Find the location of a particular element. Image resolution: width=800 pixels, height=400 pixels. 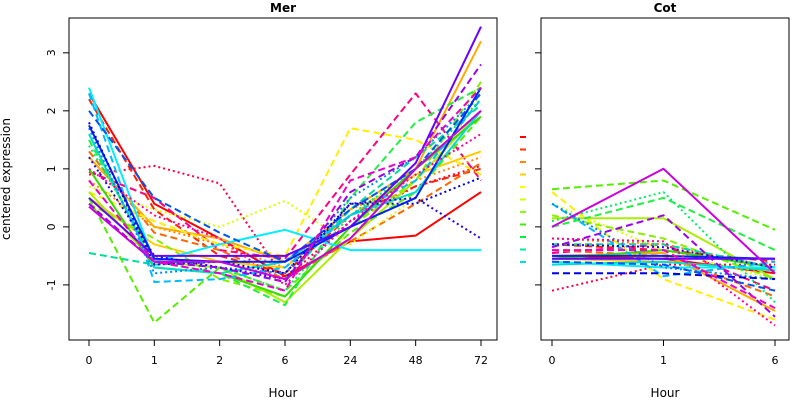

x-axis-label-mer: Hour is located at coordinates (283, 393).